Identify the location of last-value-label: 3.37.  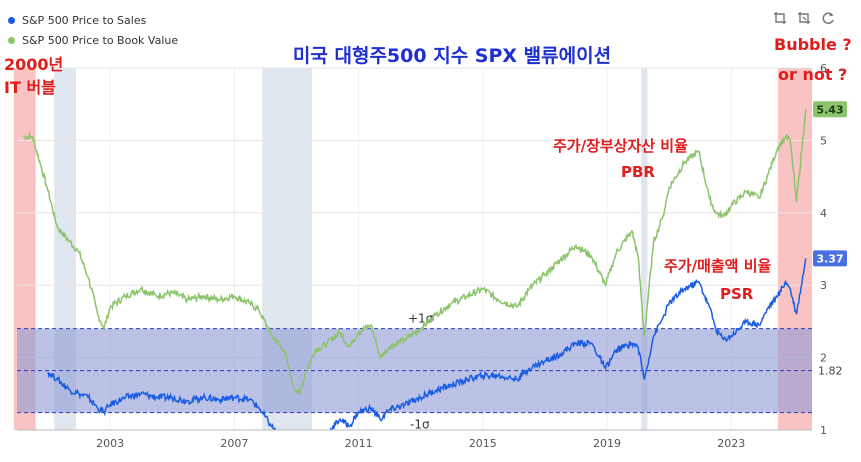
(829, 258).